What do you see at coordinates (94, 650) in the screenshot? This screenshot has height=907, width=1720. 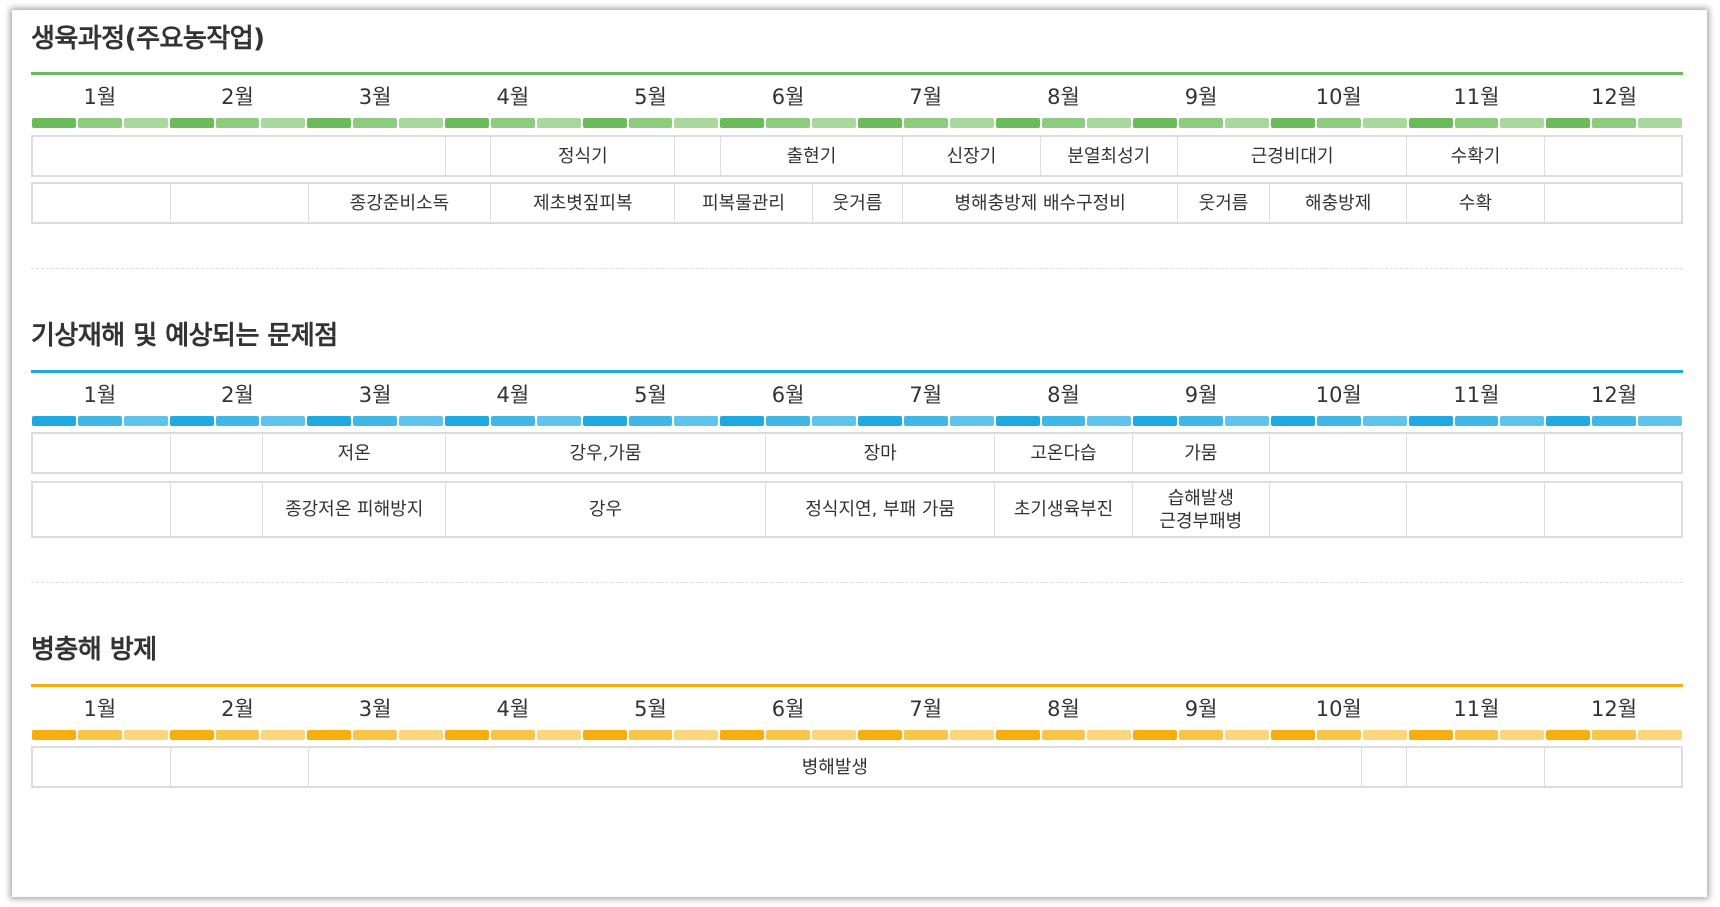 I see `section-title: 병충해 방제` at bounding box center [94, 650].